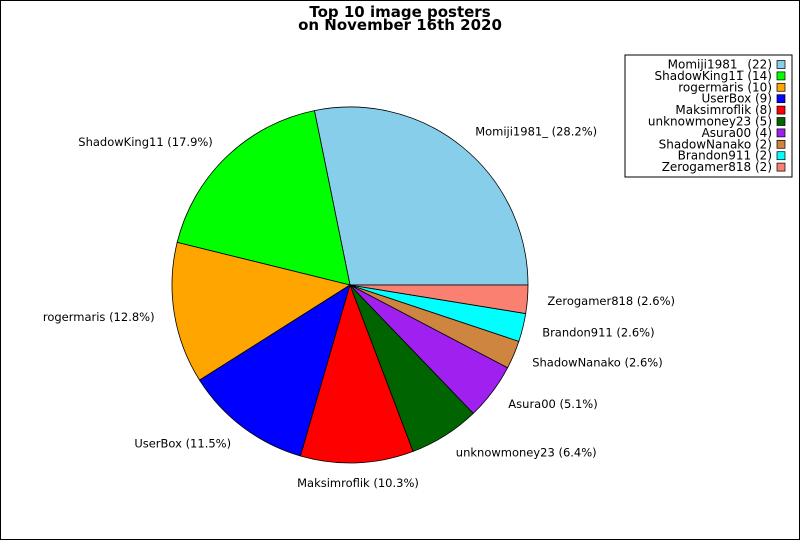 Image resolution: width=800 pixels, height=540 pixels. What do you see at coordinates (597, 363) in the screenshot?
I see `slice-label-shadownanako: ShadowNanako (2.6%)` at bounding box center [597, 363].